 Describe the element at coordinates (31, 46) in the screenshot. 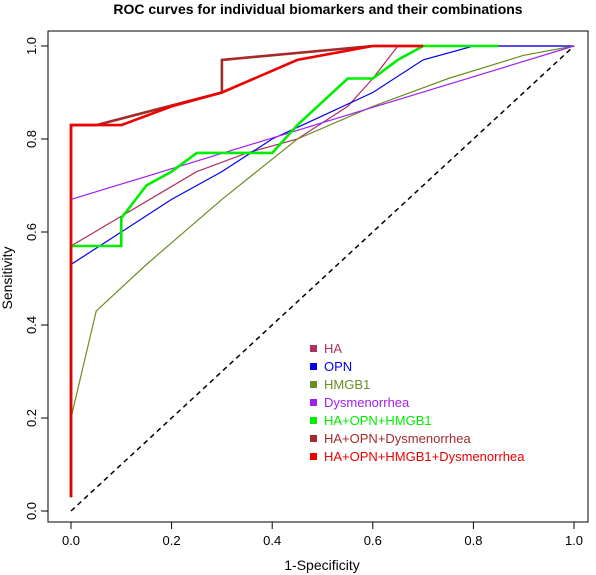

I see `y-tick-label: 1.0` at that location.